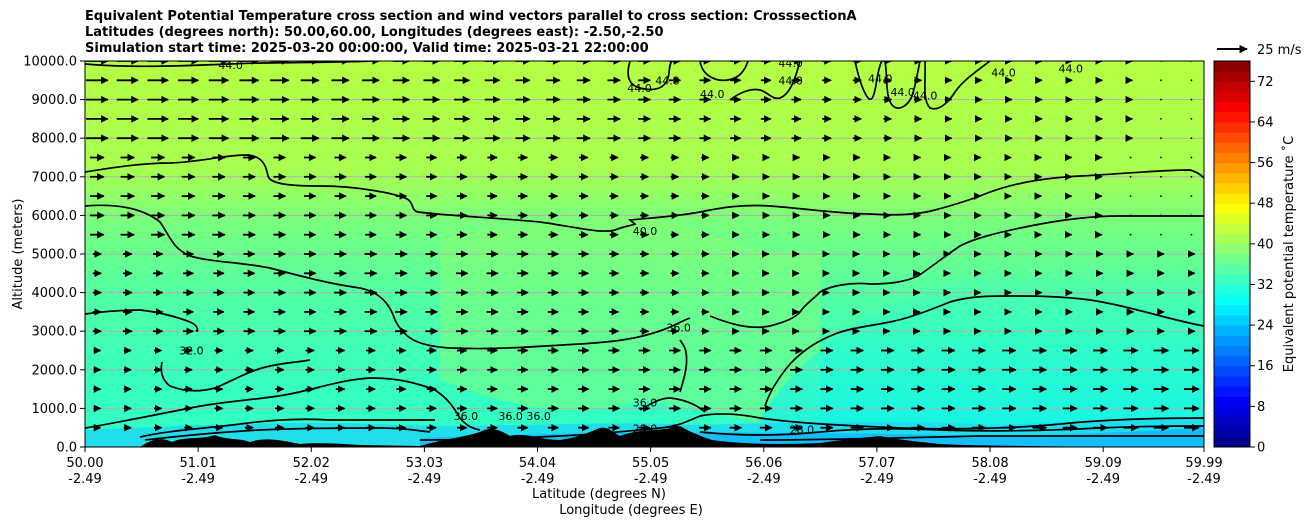  What do you see at coordinates (1262, 265) in the screenshot?
I see `colorbar-ticks: 0 8 16 24 32 40 48 56 64 72` at bounding box center [1262, 265].